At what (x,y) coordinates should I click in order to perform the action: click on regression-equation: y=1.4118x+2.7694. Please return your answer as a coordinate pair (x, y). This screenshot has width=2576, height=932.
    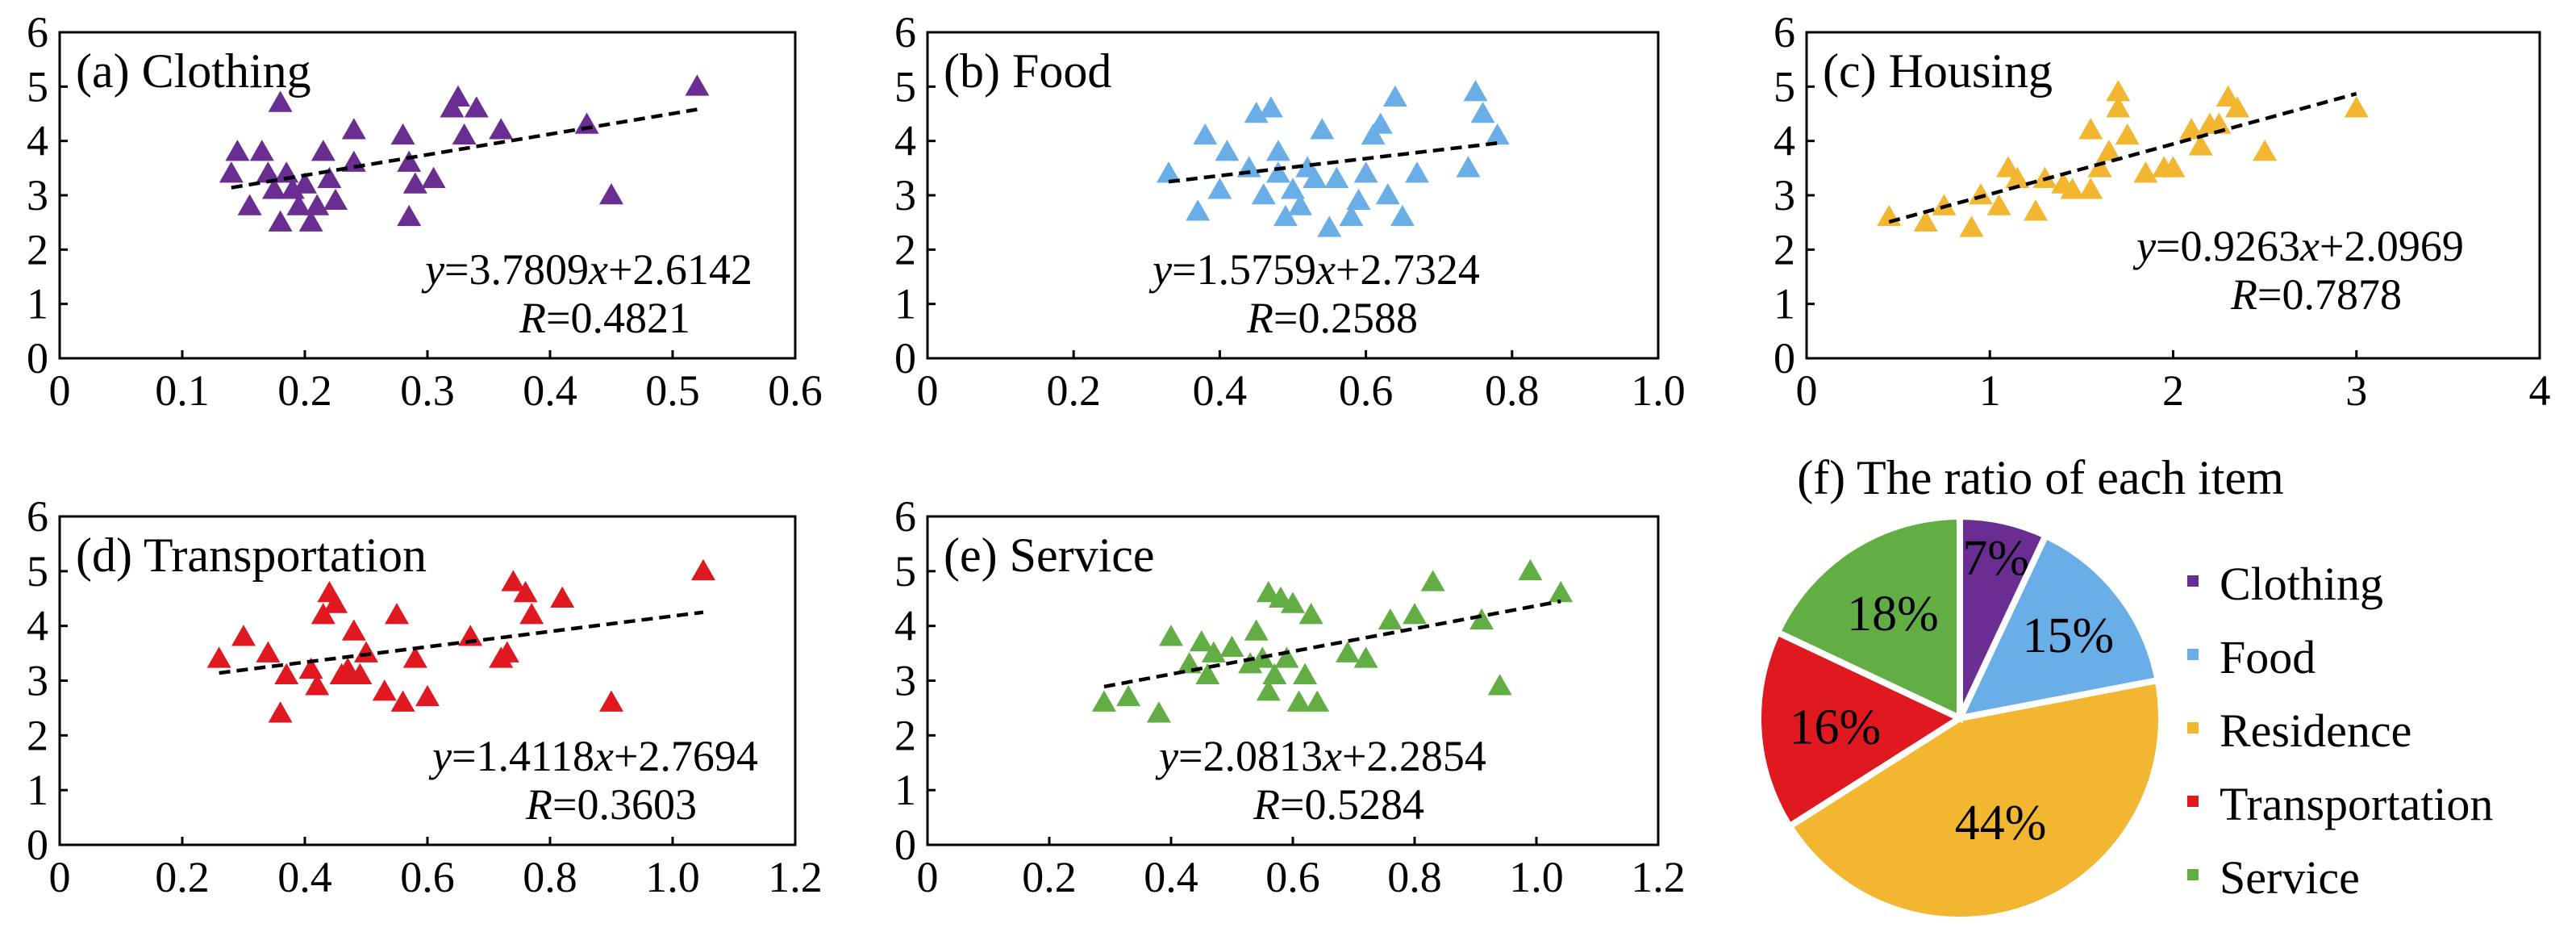
    Looking at the image, I should click on (593, 756).